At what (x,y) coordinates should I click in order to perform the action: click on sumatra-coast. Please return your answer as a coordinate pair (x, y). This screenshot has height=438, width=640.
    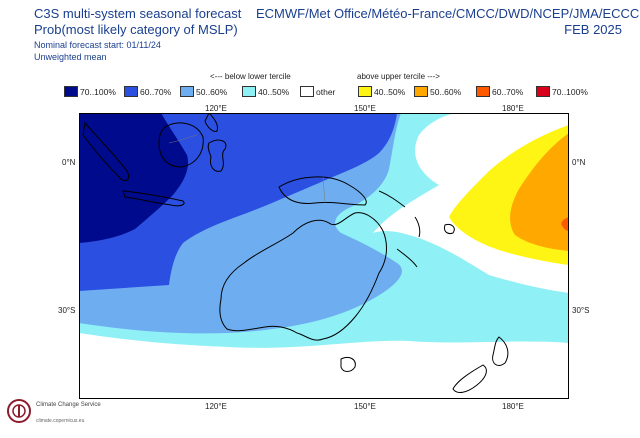
    Looking at the image, I should click on (106, 151).